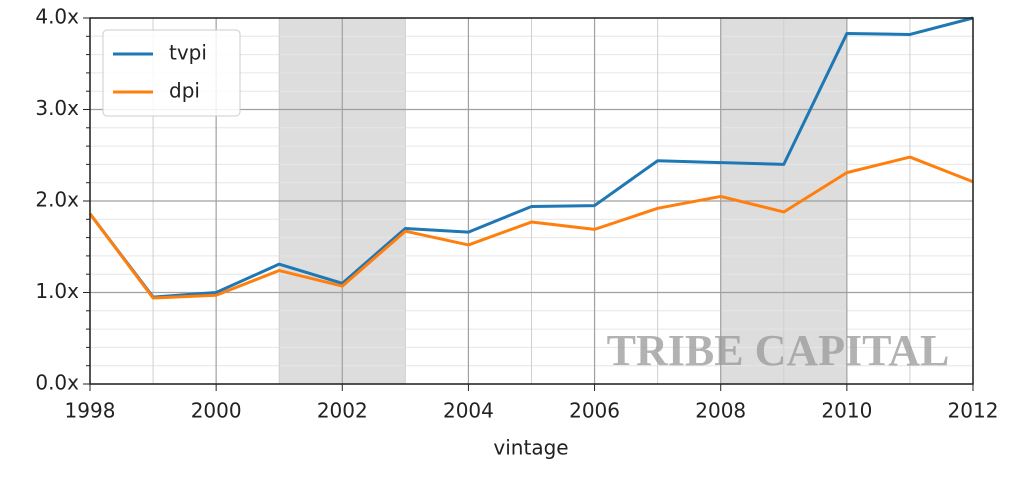 The image size is (1024, 483). What do you see at coordinates (57, 108) in the screenshot?
I see `y-tick-label: 3.0x` at bounding box center [57, 108].